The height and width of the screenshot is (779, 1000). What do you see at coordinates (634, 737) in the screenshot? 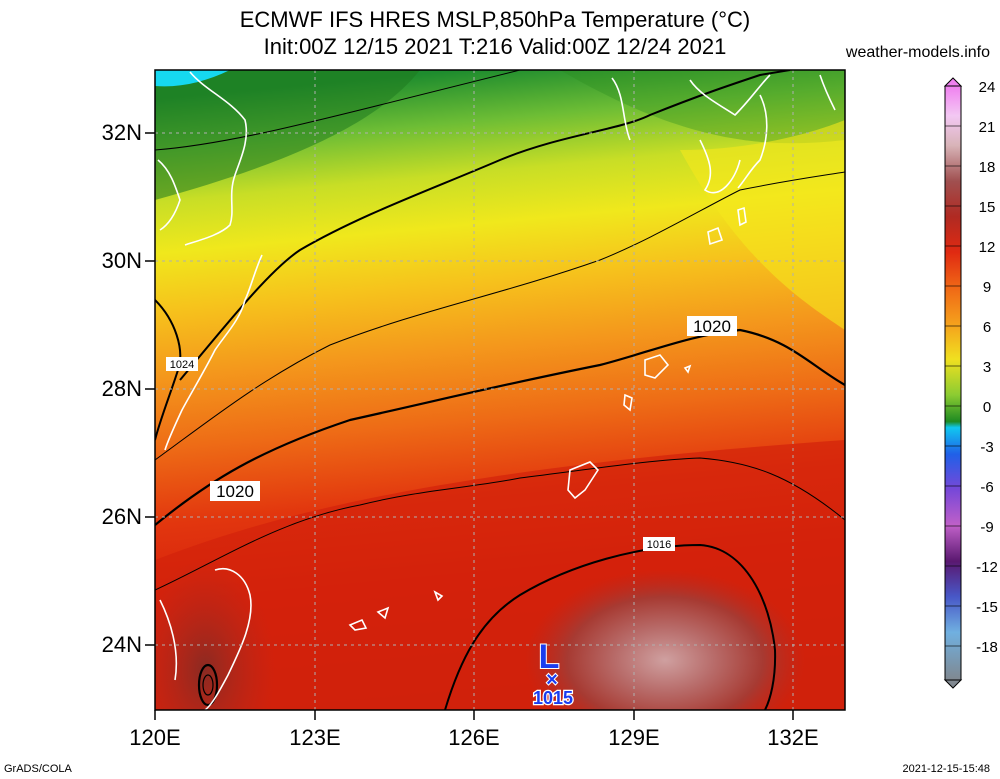
I see `lon-label-129e: 129E` at bounding box center [634, 737].